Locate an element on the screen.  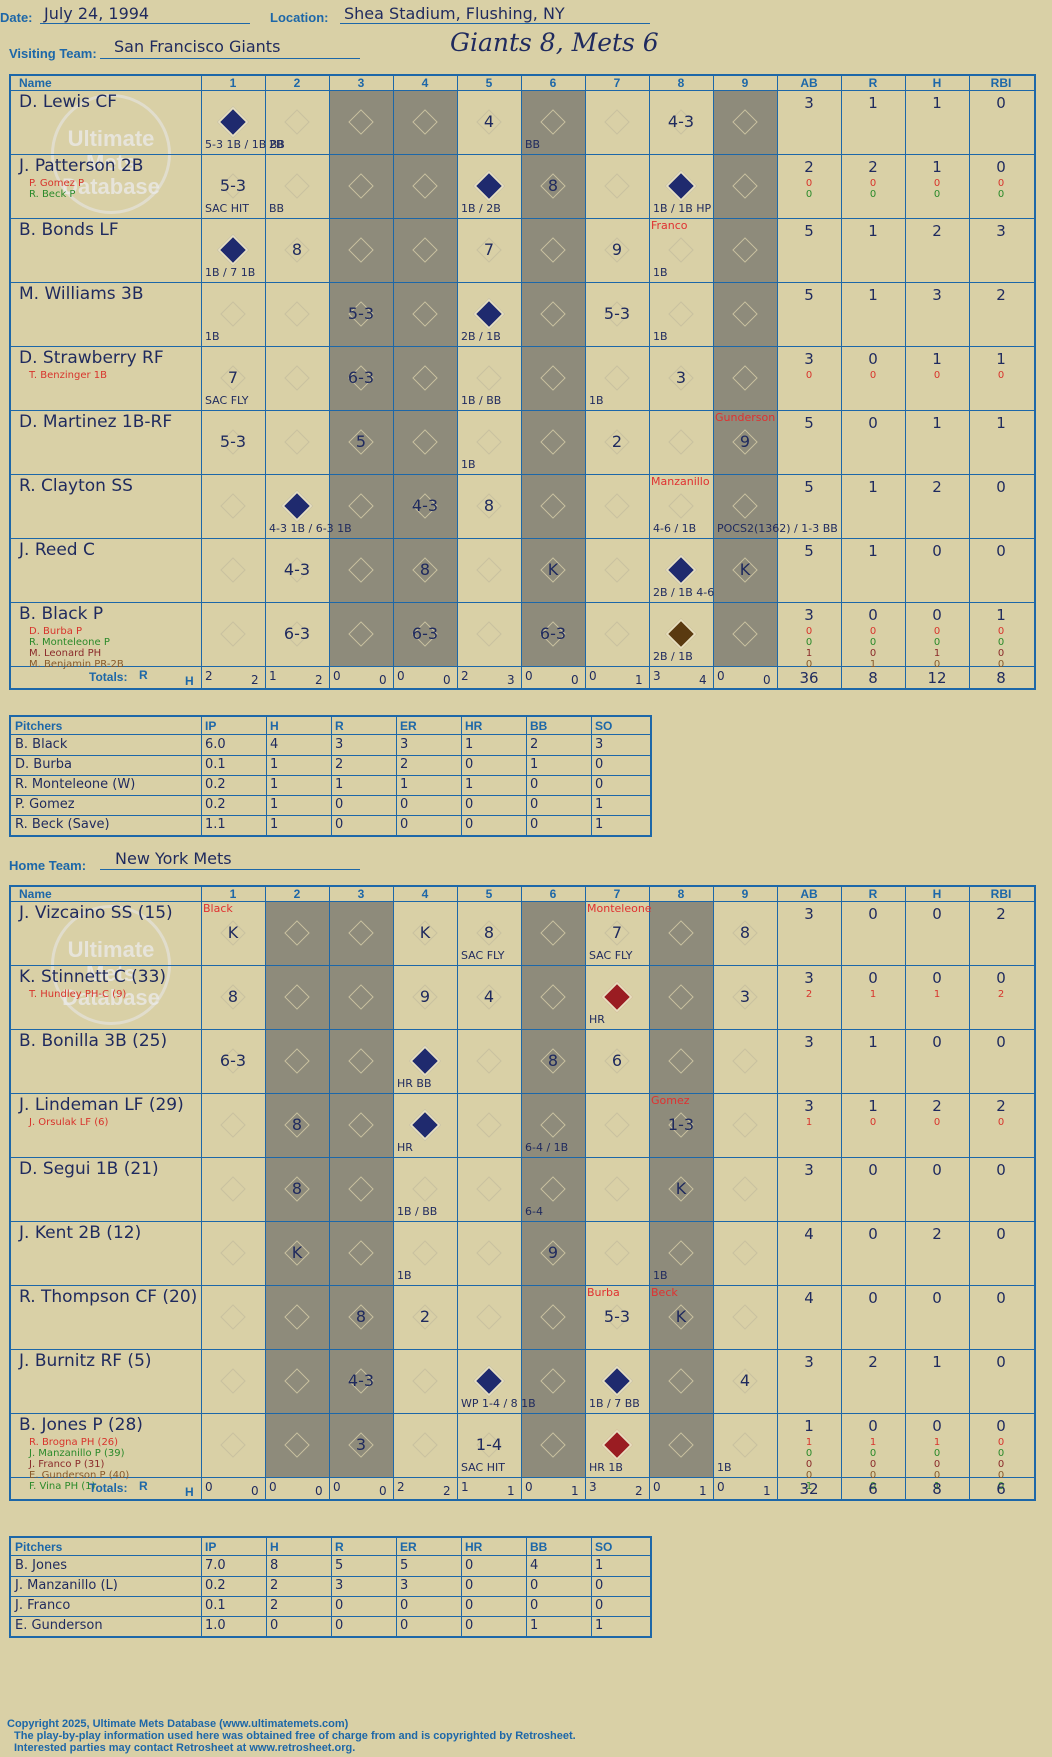
pitcher-name: E. Gunderson is located at coordinates (59, 1625).